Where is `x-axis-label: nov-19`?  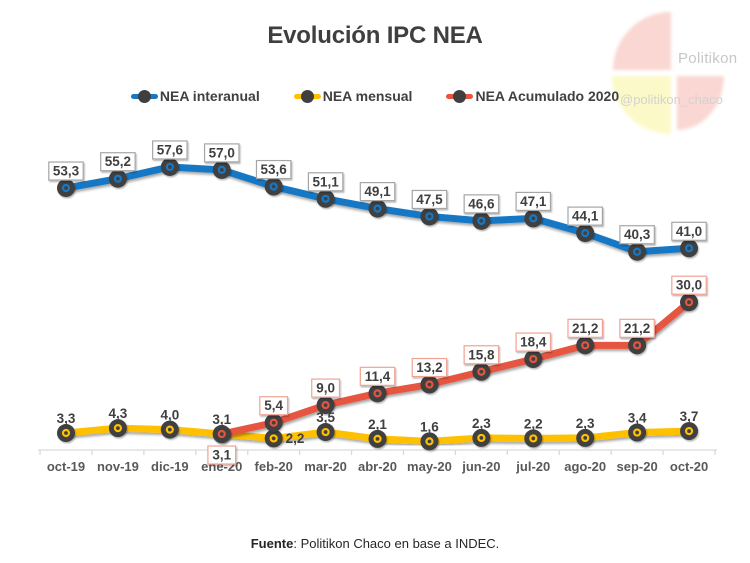 x-axis-label: nov-19 is located at coordinates (118, 466).